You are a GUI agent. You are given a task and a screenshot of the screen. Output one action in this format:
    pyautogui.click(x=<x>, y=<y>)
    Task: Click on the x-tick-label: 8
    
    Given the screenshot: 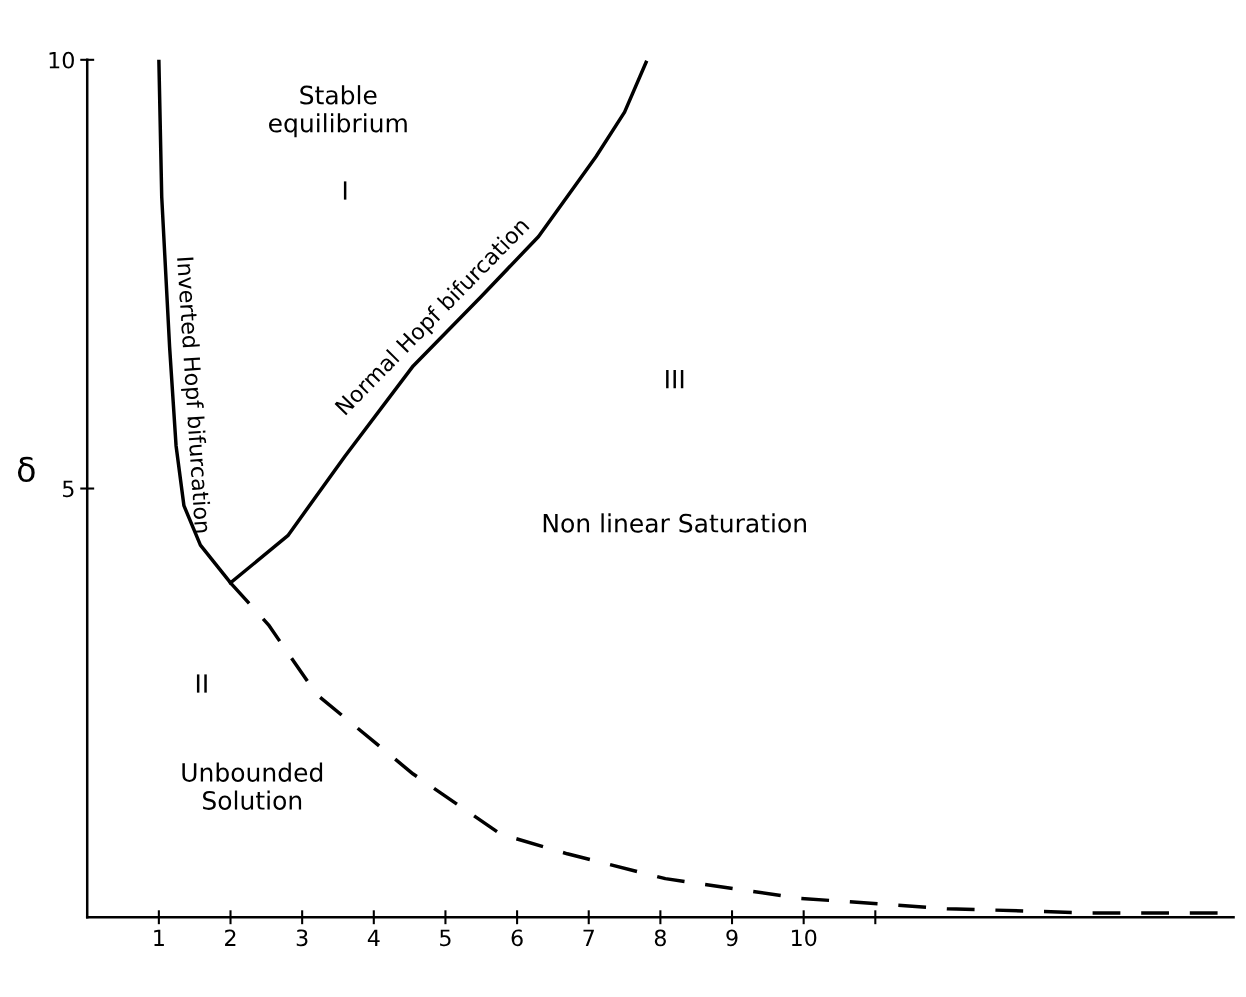 What is the action you would take?
    pyautogui.click(x=660, y=938)
    